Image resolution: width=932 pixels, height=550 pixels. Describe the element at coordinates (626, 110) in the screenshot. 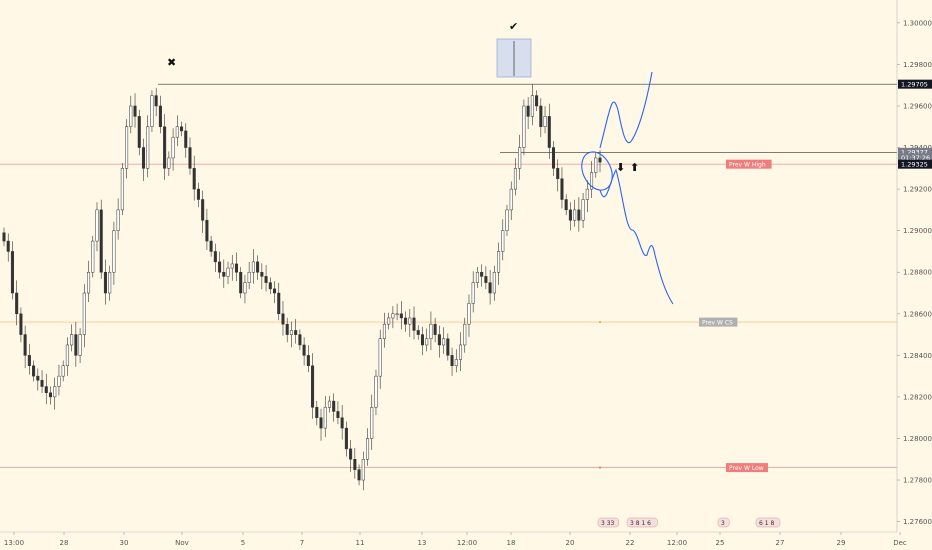

I see `bullish-projection-path` at that location.